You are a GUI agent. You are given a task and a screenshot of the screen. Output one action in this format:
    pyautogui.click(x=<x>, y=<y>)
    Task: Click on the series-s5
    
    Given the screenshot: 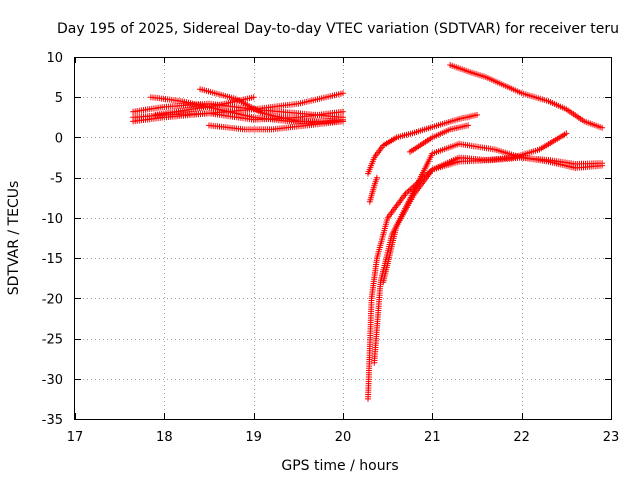 What is the action you would take?
    pyautogui.click(x=271, y=105)
    